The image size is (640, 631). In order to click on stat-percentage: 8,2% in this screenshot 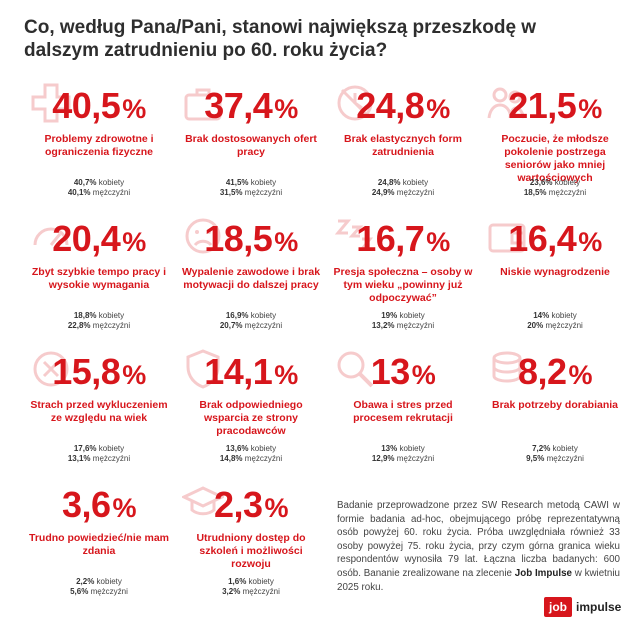, I will do `click(555, 373)`.